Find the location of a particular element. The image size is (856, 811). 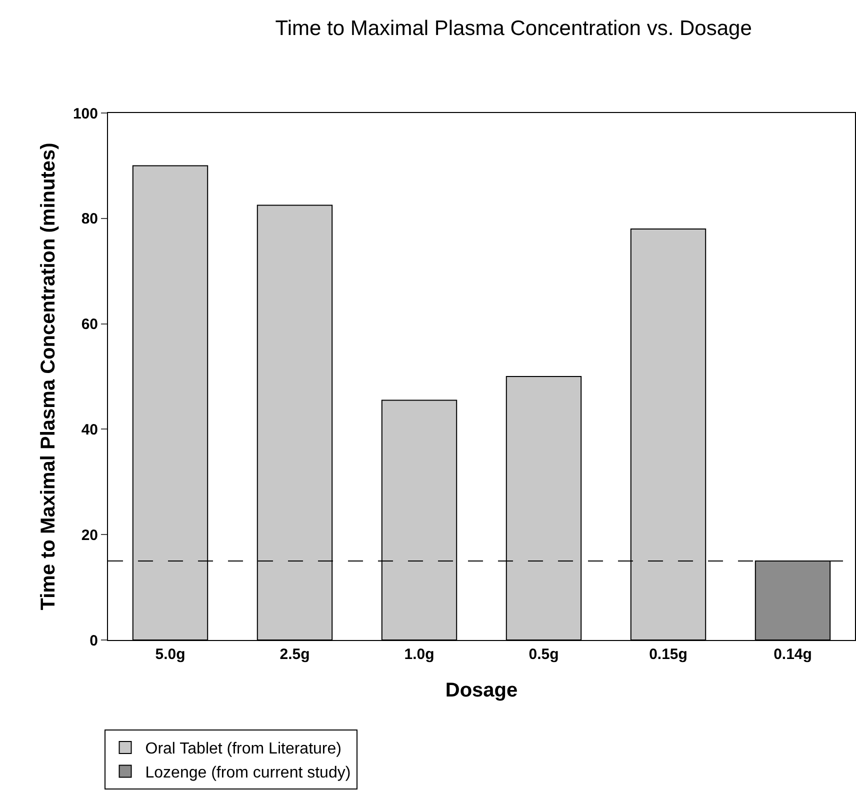

y-tick-label: 60 is located at coordinates (89, 325).